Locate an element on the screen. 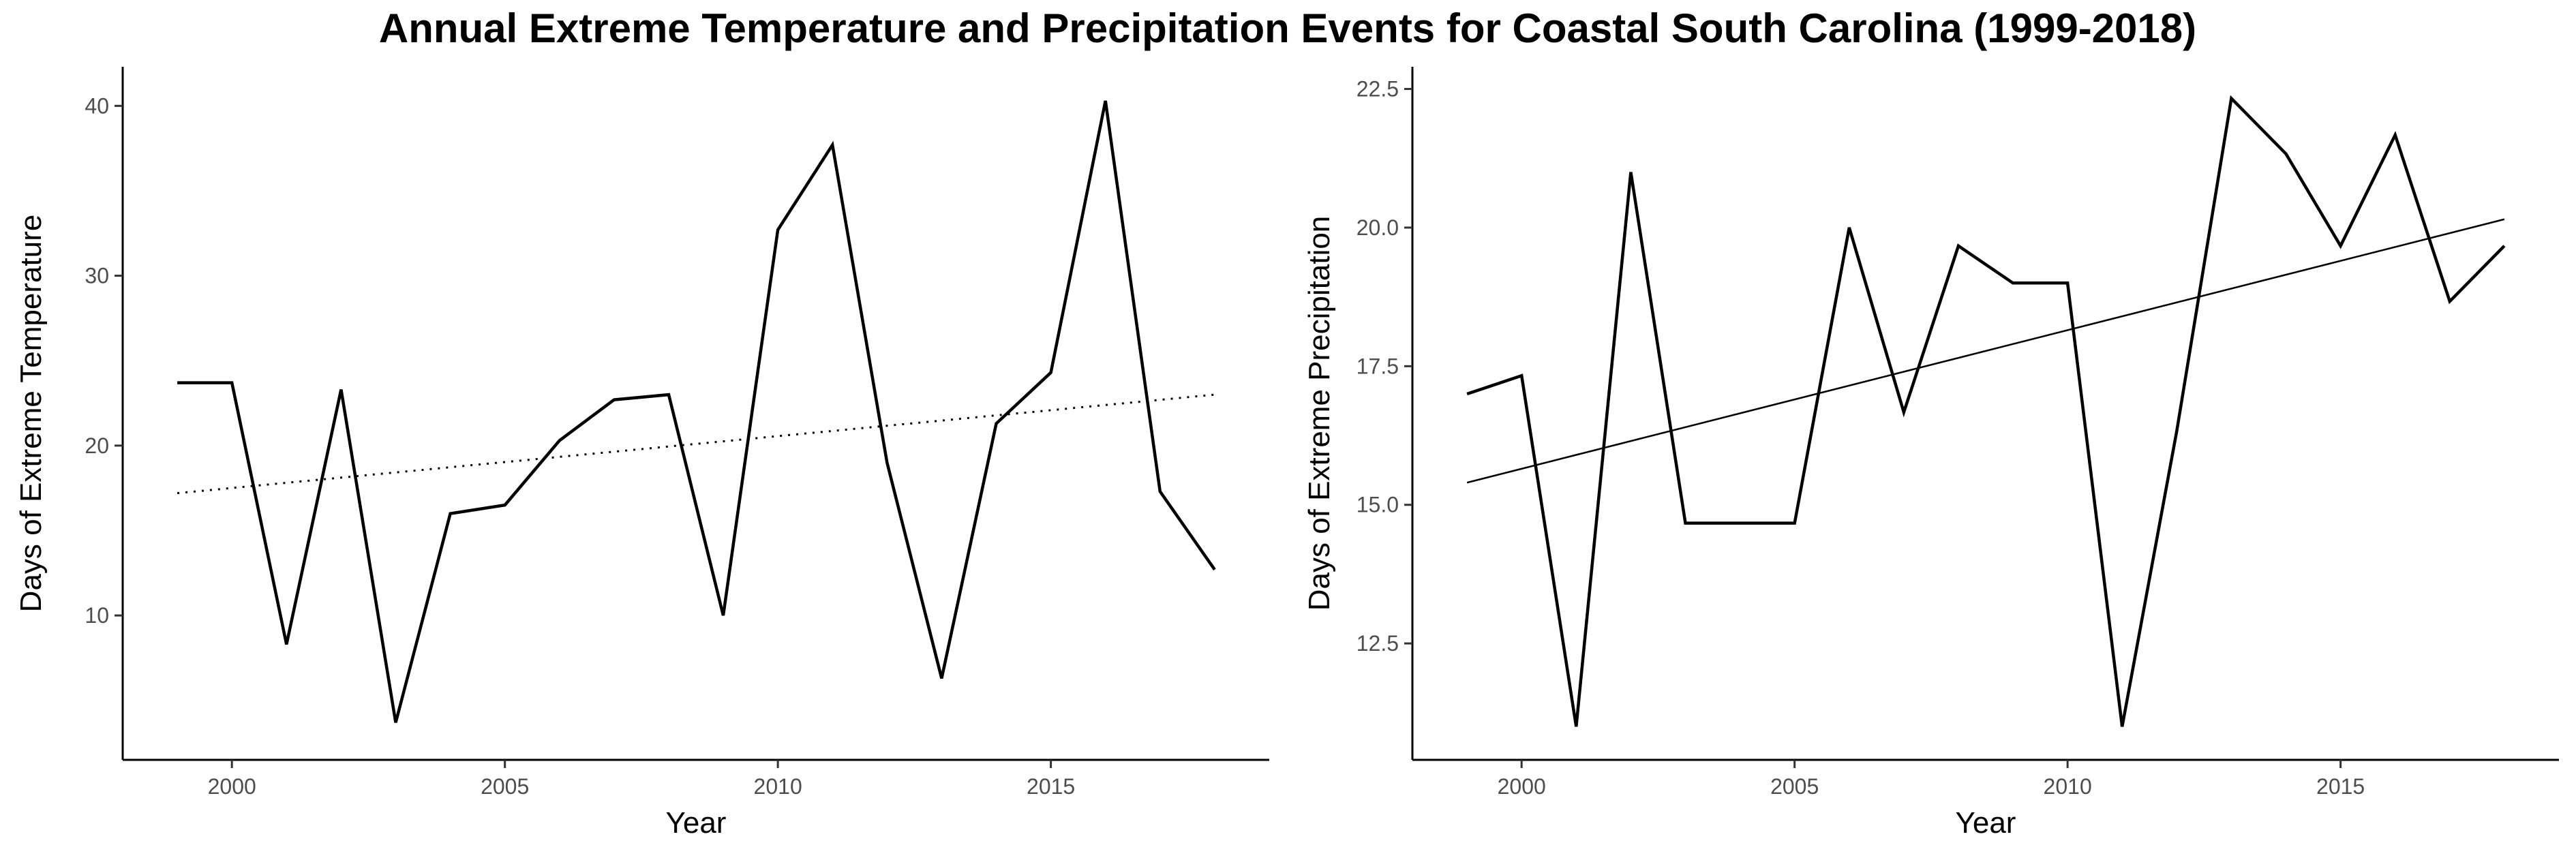 The width and height of the screenshot is (2576, 858). y-tick-label: 20.0 is located at coordinates (1378, 227).